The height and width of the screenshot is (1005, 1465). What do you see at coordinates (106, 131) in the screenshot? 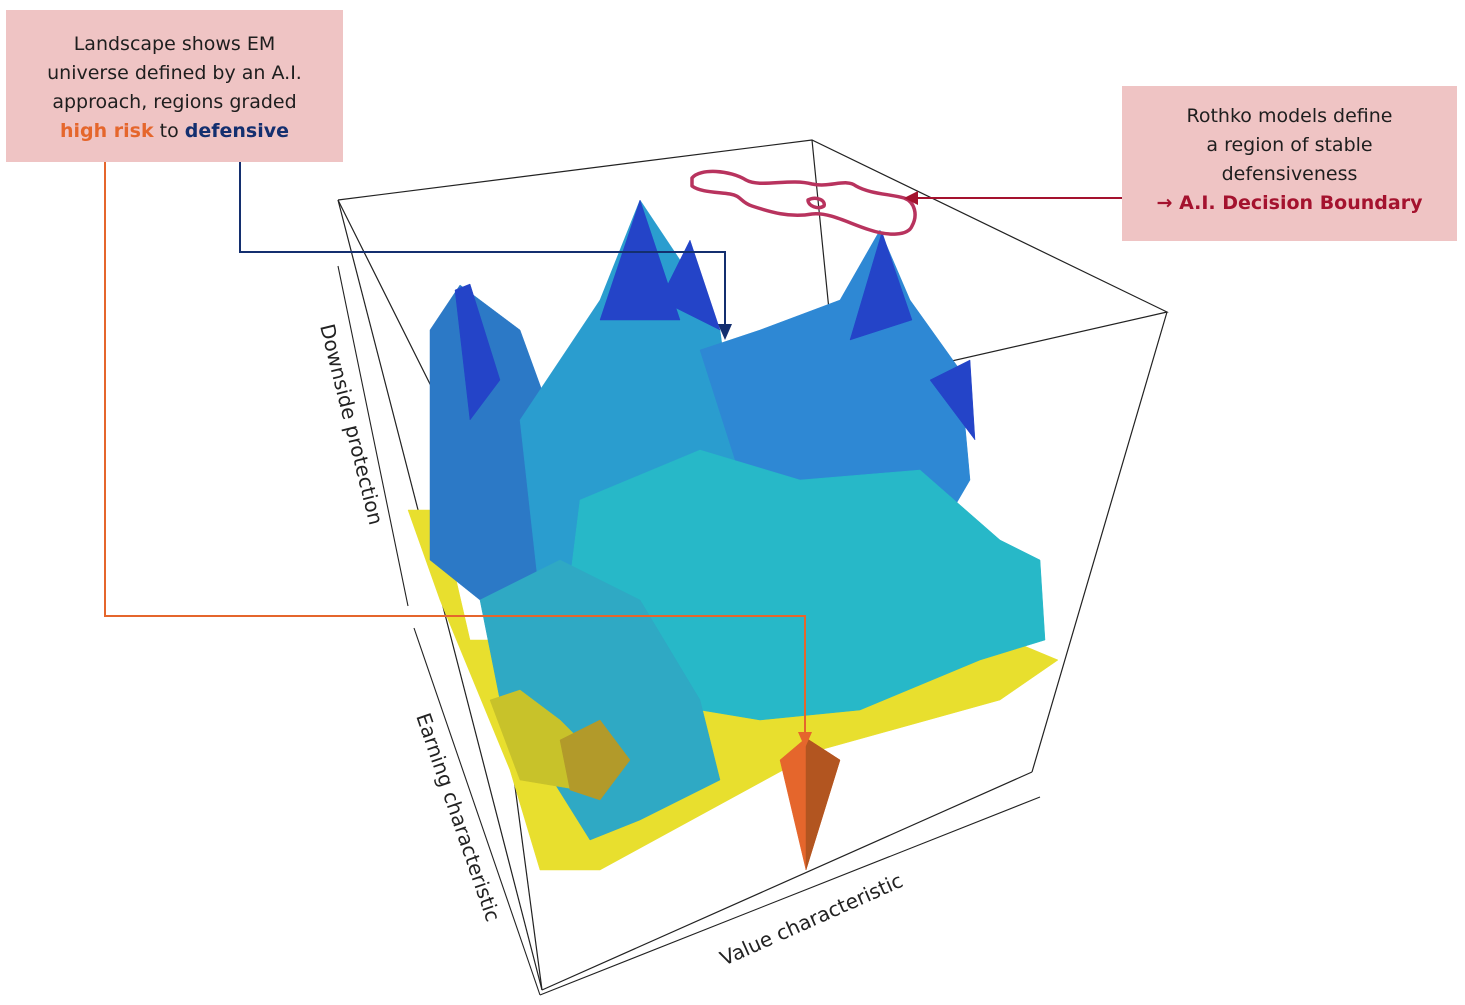
I see `high-risk-label: high risk` at bounding box center [106, 131].